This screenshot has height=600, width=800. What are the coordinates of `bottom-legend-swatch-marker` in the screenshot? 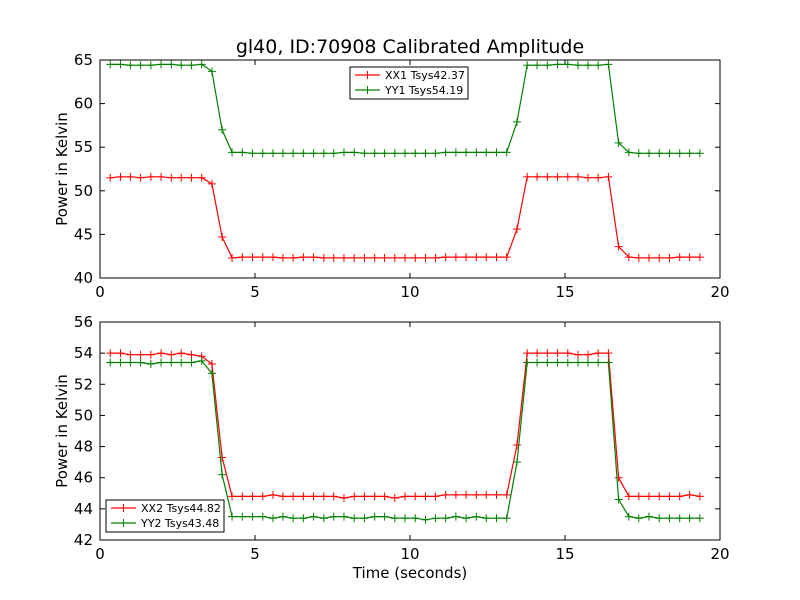 It's located at (123, 523).